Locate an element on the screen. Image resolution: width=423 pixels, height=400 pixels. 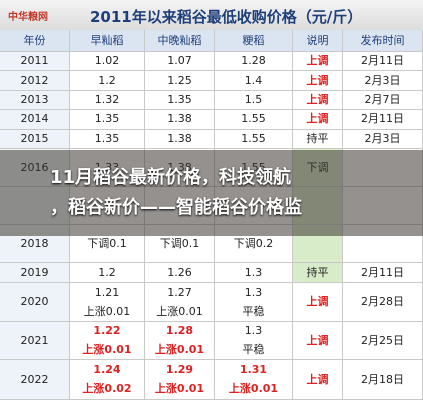
cell-text: 2018 is located at coordinates (34, 243).